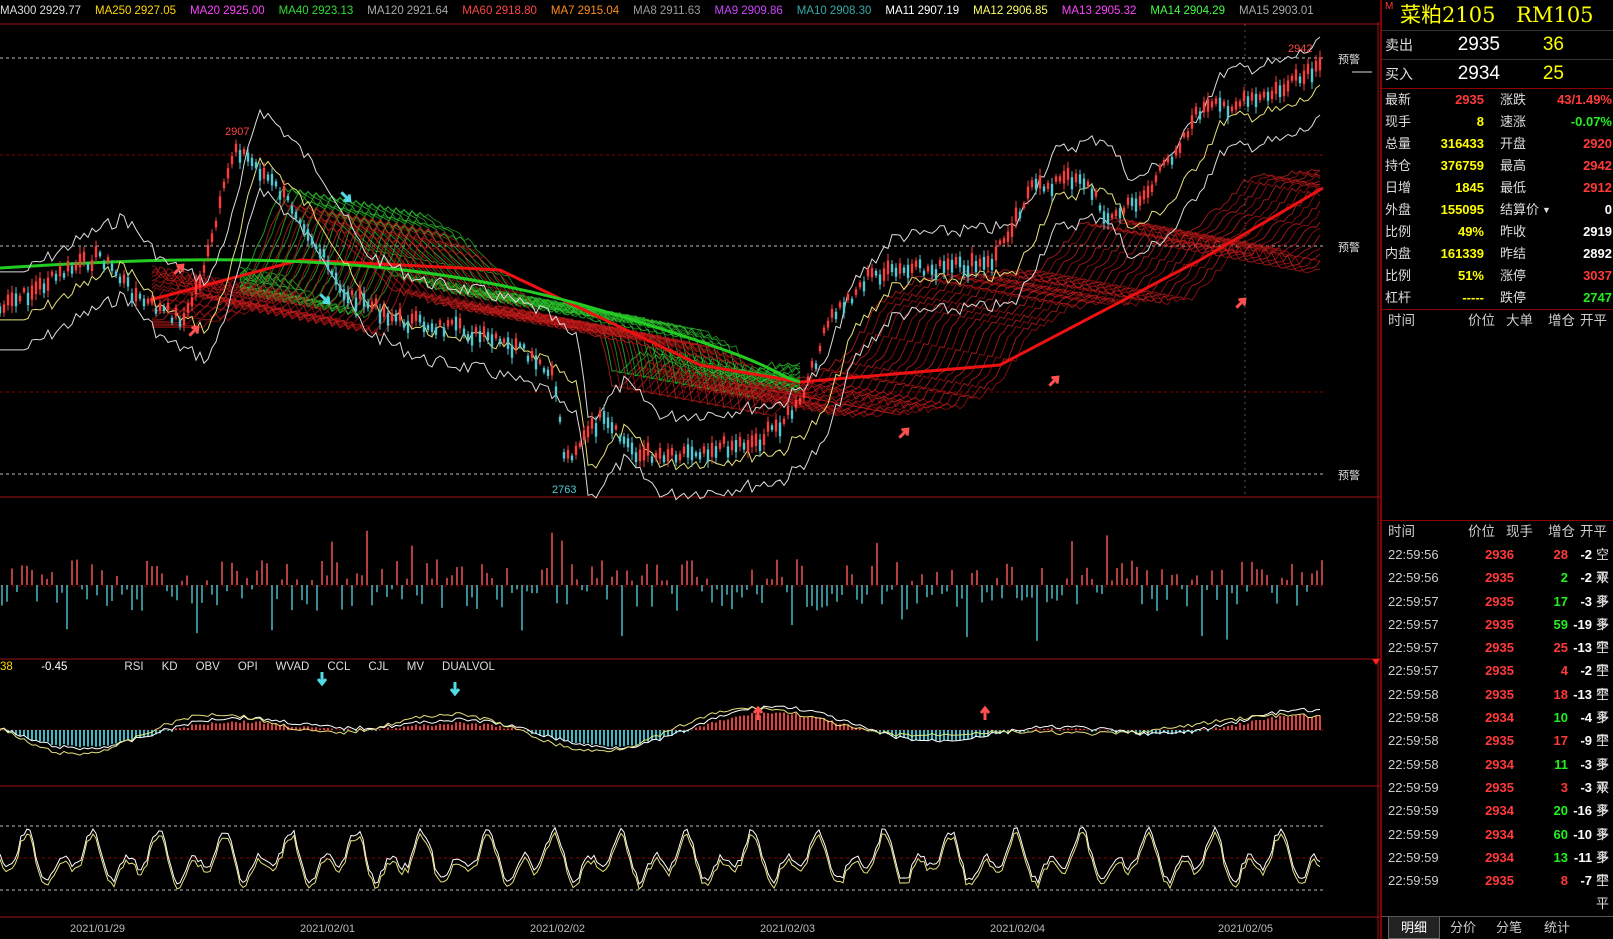 The height and width of the screenshot is (939, 1613). What do you see at coordinates (1497, 254) in the screenshot?
I see `quote-row: 内盘 161339 昨结 2892` at bounding box center [1497, 254].